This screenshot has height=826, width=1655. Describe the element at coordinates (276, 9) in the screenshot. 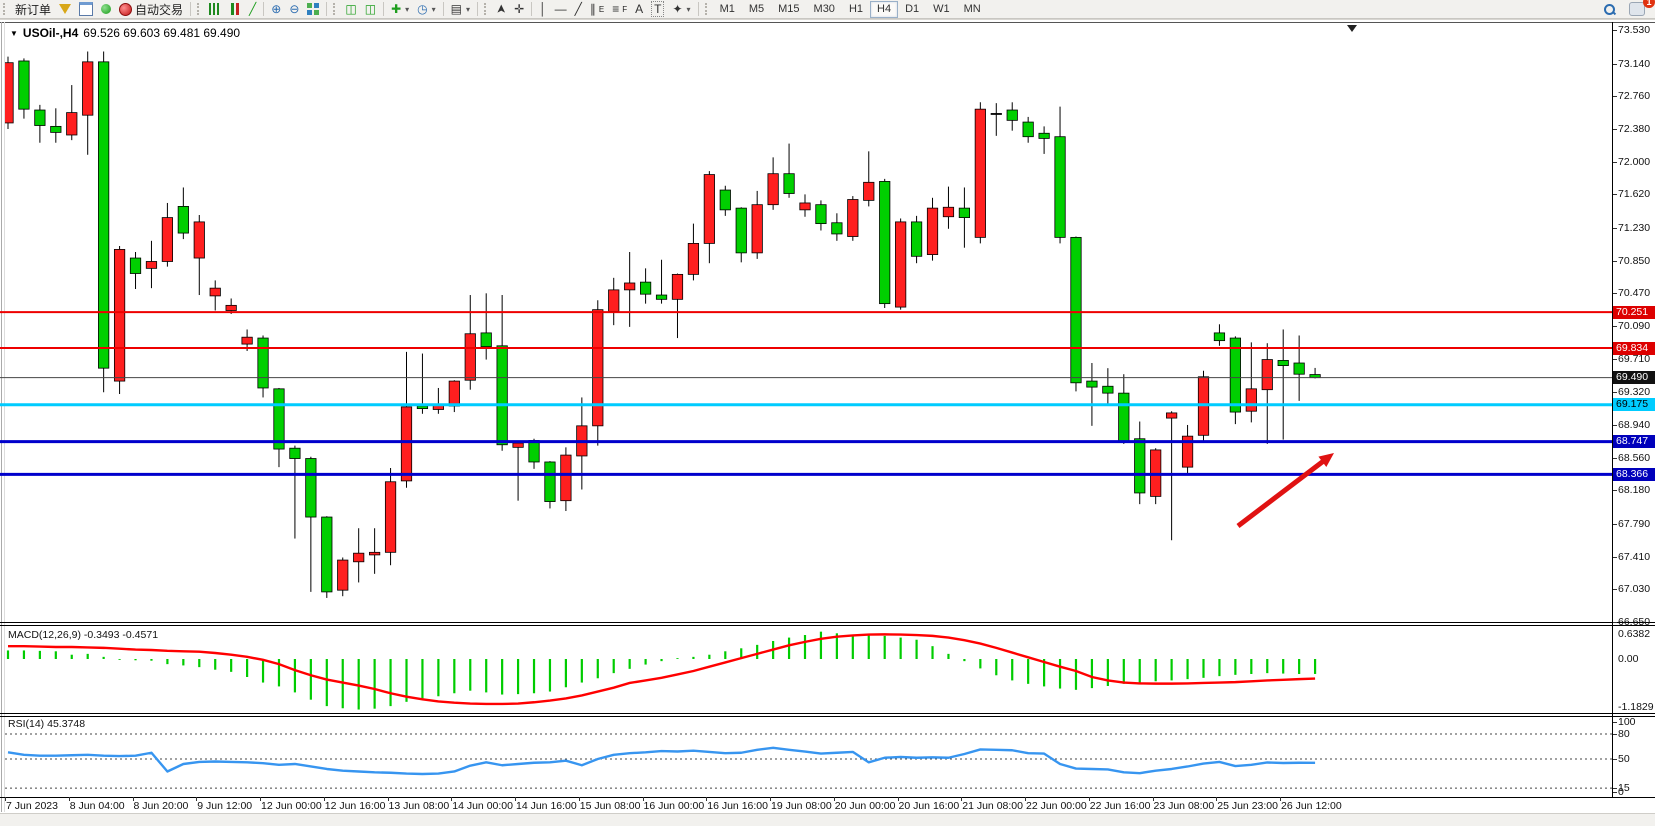

I see `zoom-in-button: ⊕` at that location.